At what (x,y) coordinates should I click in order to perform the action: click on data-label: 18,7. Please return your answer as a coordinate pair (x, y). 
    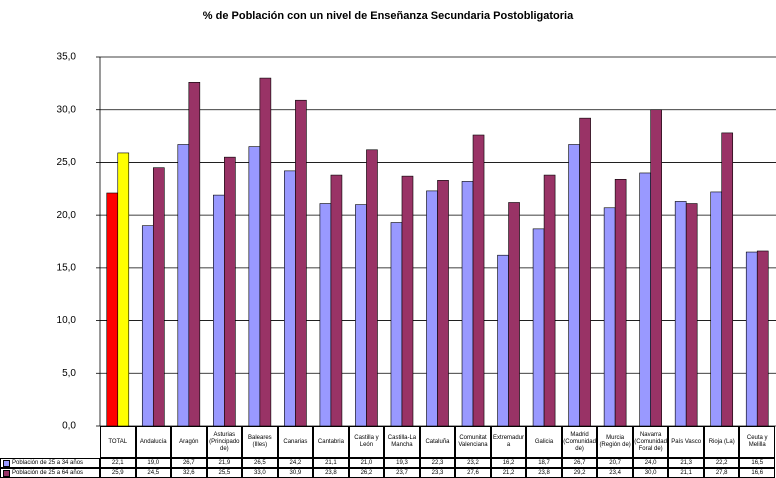
    Looking at the image, I should click on (544, 463).